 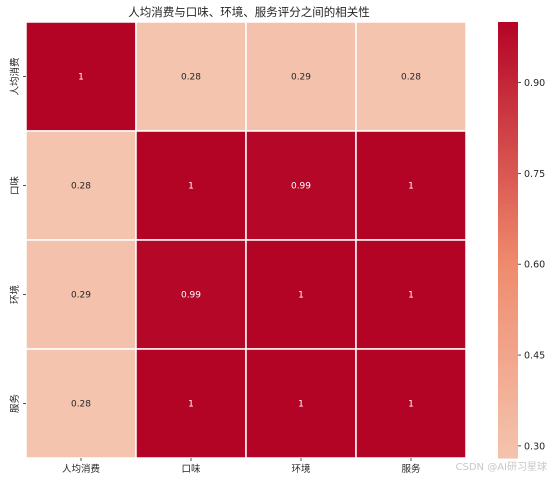 What do you see at coordinates (249, 12) in the screenshot?
I see `chart-title: 人均消费与口味、环境、服务评分之间的相关性` at bounding box center [249, 12].